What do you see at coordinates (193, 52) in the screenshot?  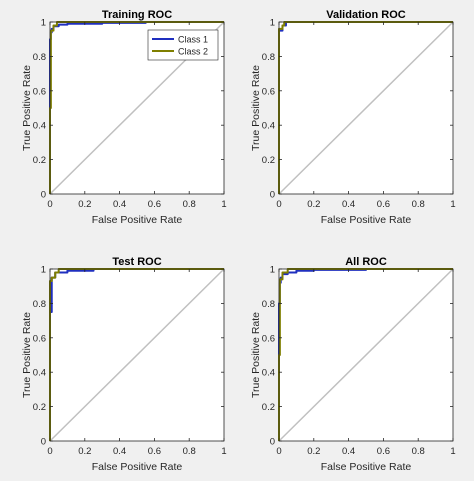 I see `legend-entry-label: Class 2` at bounding box center [193, 52].